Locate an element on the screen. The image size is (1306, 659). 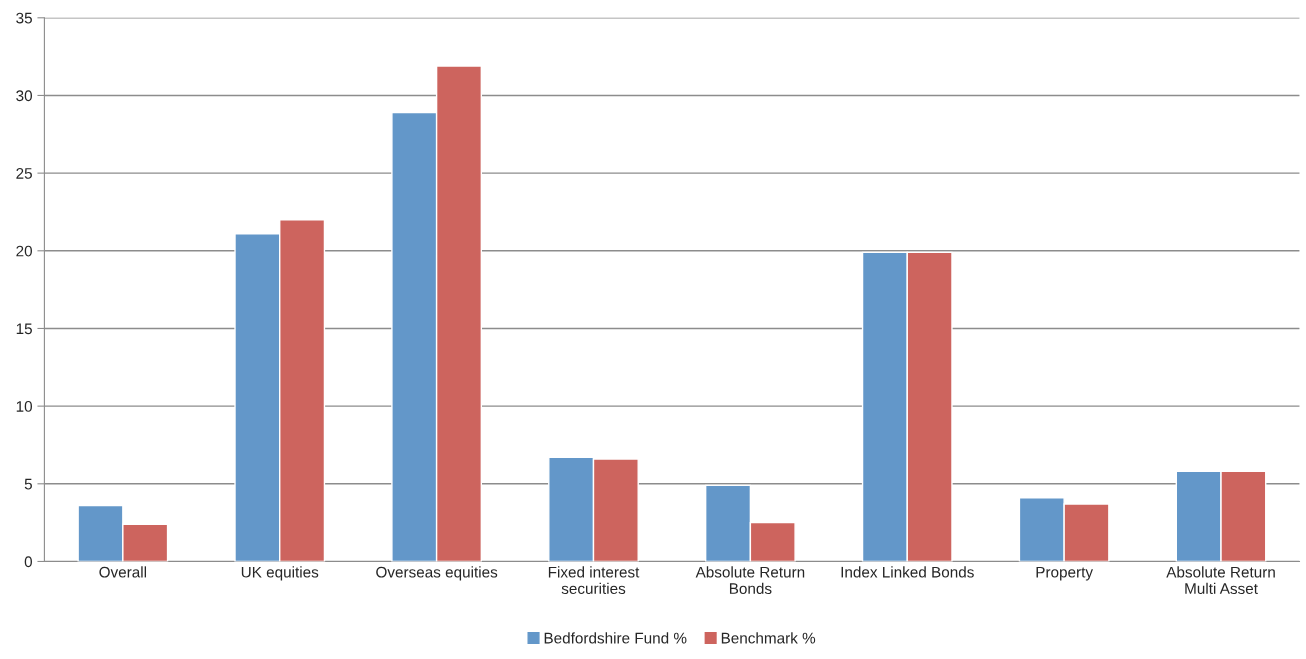
x-tick-label: Overall is located at coordinates (123, 572).